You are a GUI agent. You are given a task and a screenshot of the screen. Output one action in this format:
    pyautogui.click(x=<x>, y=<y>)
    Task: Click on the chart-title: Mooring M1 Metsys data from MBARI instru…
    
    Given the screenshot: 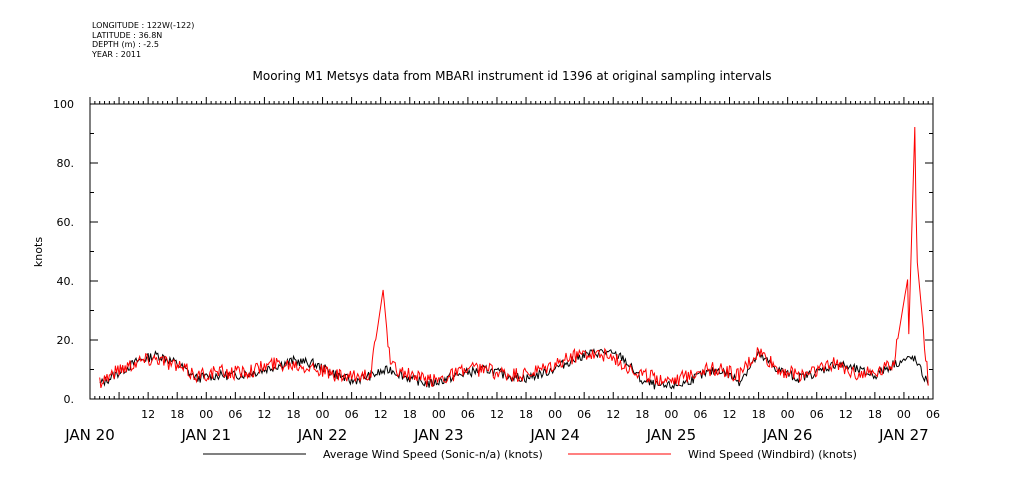 What is the action you would take?
    pyautogui.click(x=512, y=76)
    